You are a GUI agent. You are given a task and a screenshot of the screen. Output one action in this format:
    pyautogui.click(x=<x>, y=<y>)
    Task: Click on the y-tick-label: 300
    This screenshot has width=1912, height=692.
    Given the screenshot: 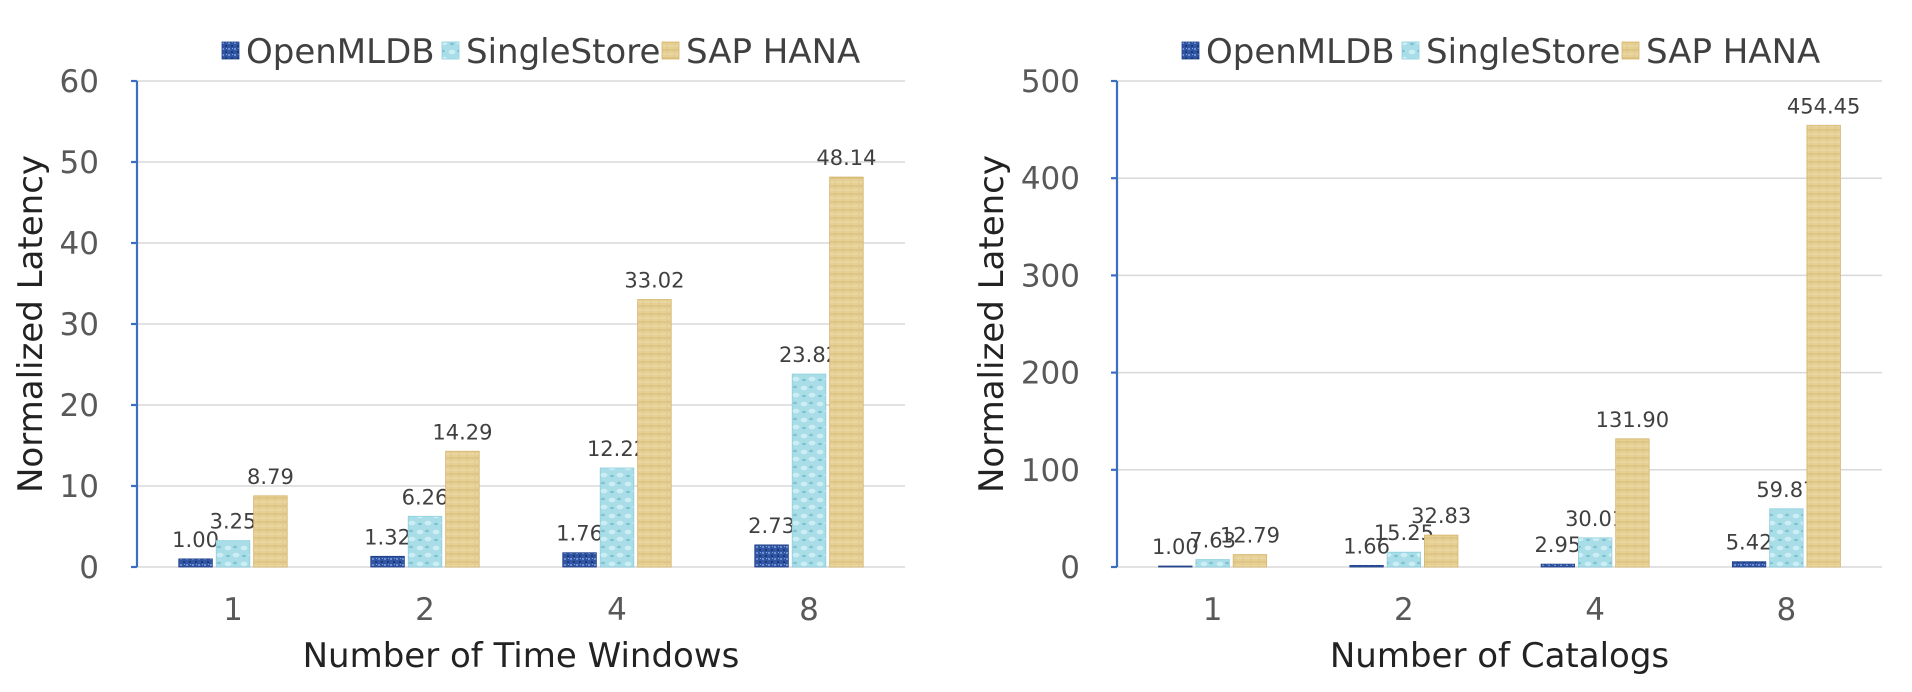 What is the action you would take?
    pyautogui.click(x=1050, y=276)
    